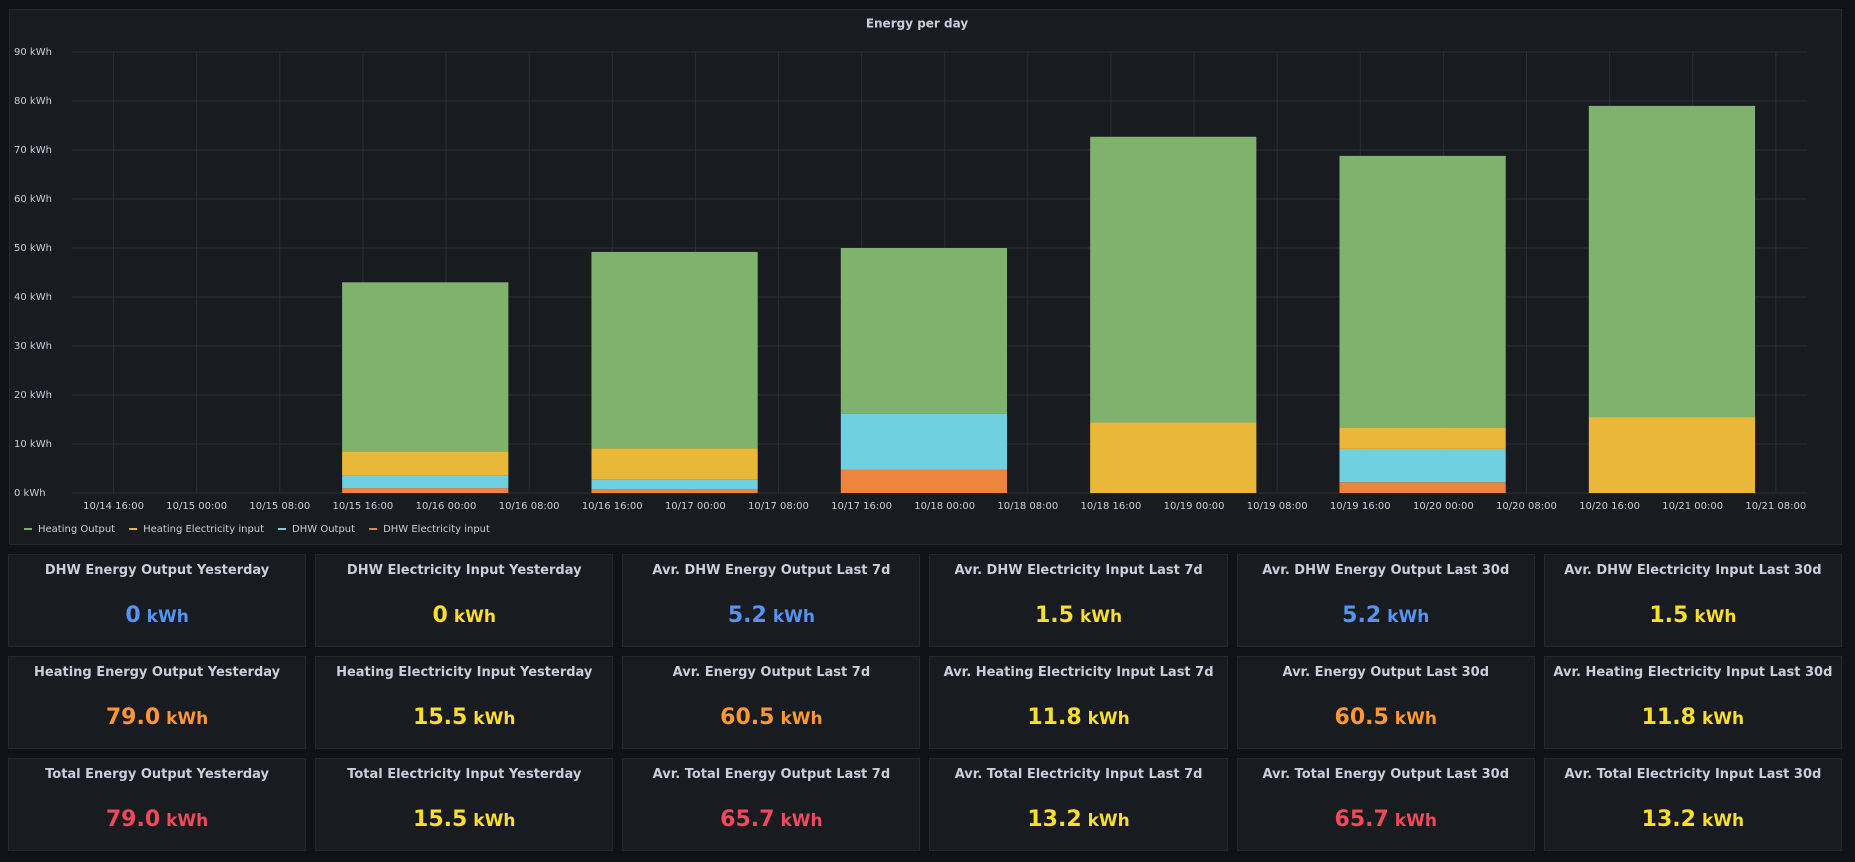  Describe the element at coordinates (436, 529) in the screenshot. I see `legend-label: DHW Electricity input` at that location.